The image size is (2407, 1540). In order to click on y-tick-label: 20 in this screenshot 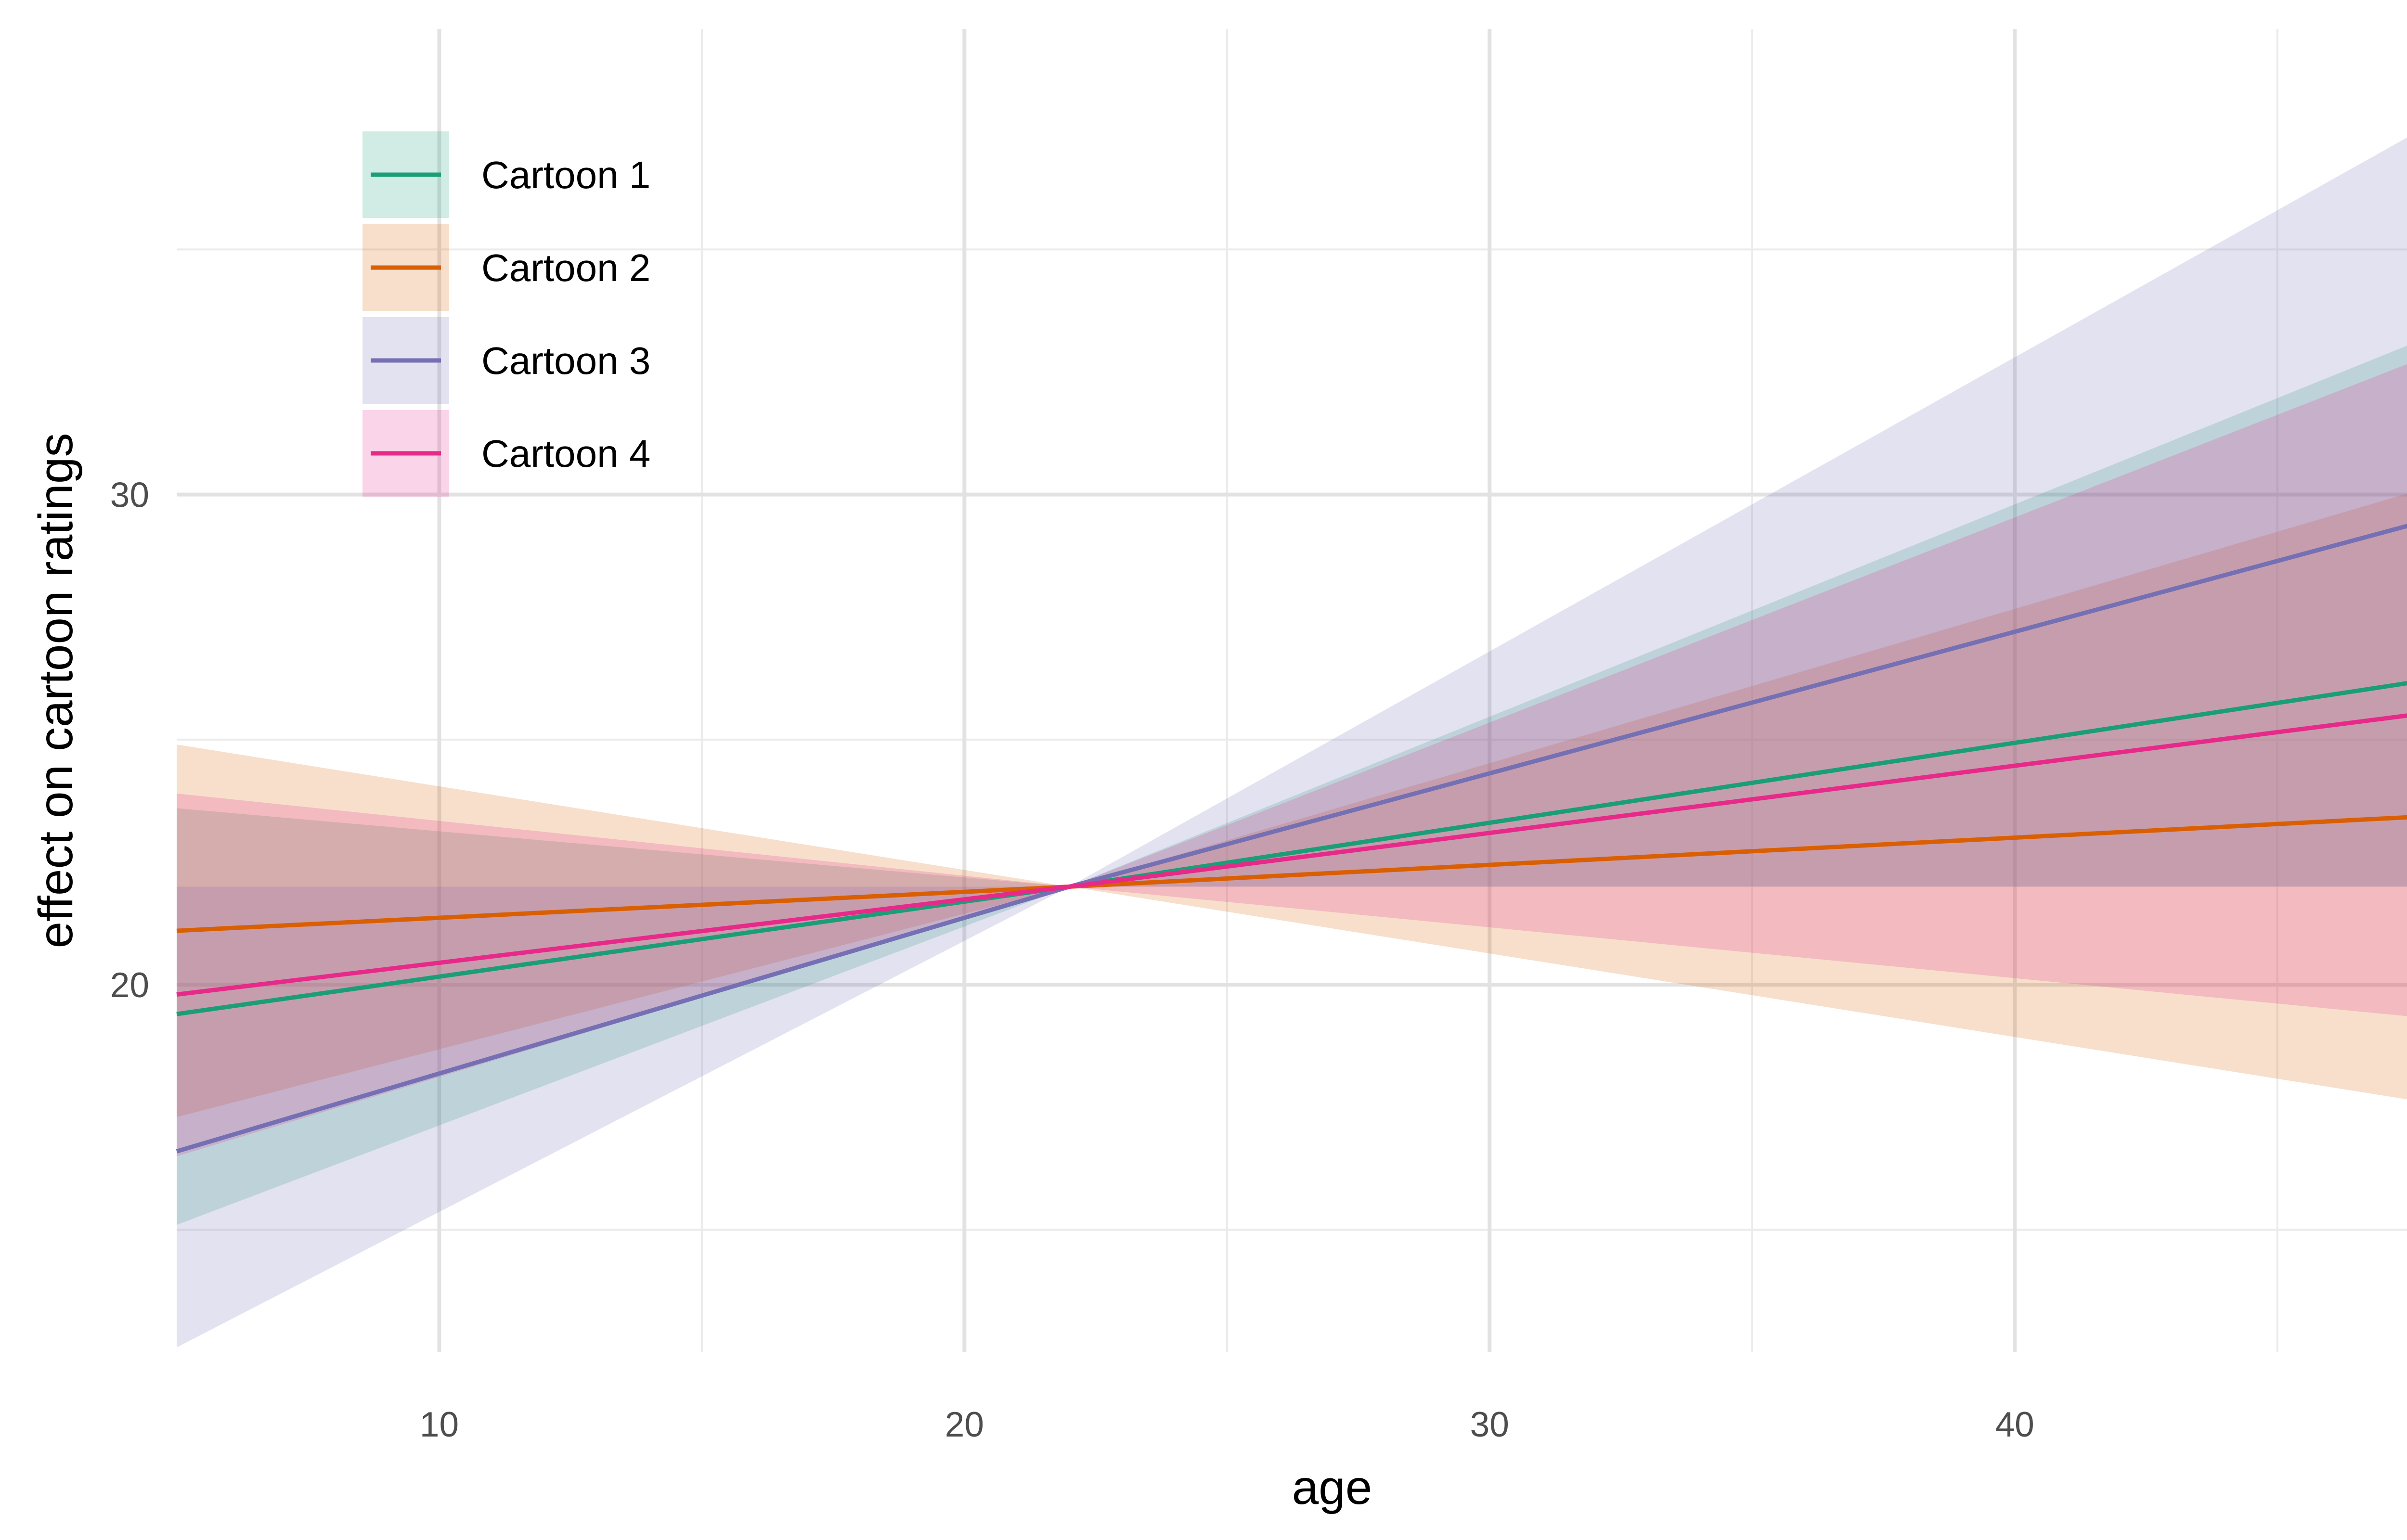, I will do `click(129, 985)`.